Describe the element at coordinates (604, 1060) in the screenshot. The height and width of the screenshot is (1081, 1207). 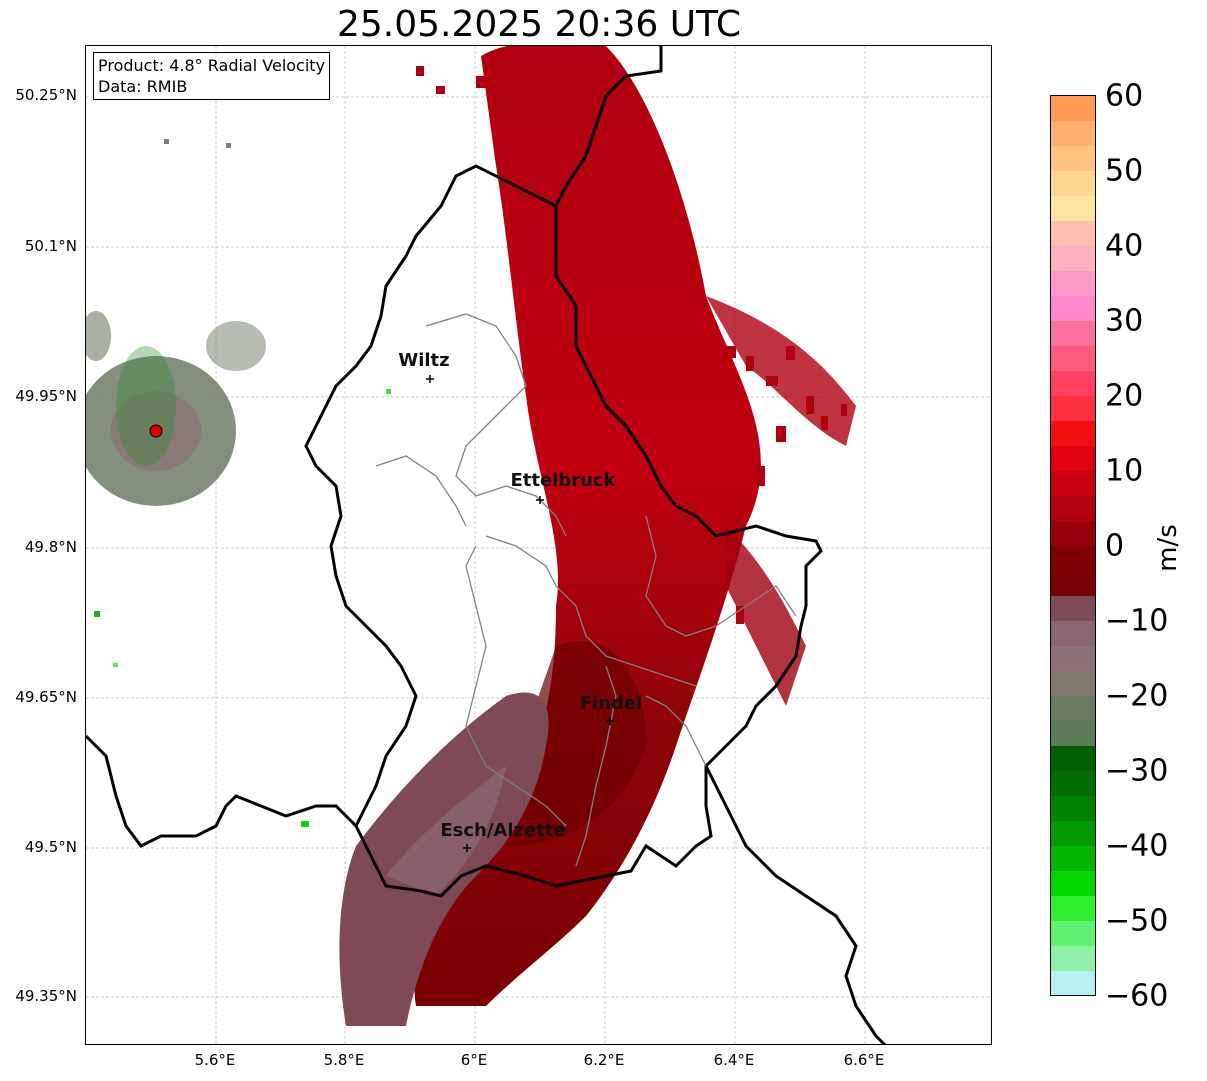
I see `lon-tick-label: 6.2°E` at that location.